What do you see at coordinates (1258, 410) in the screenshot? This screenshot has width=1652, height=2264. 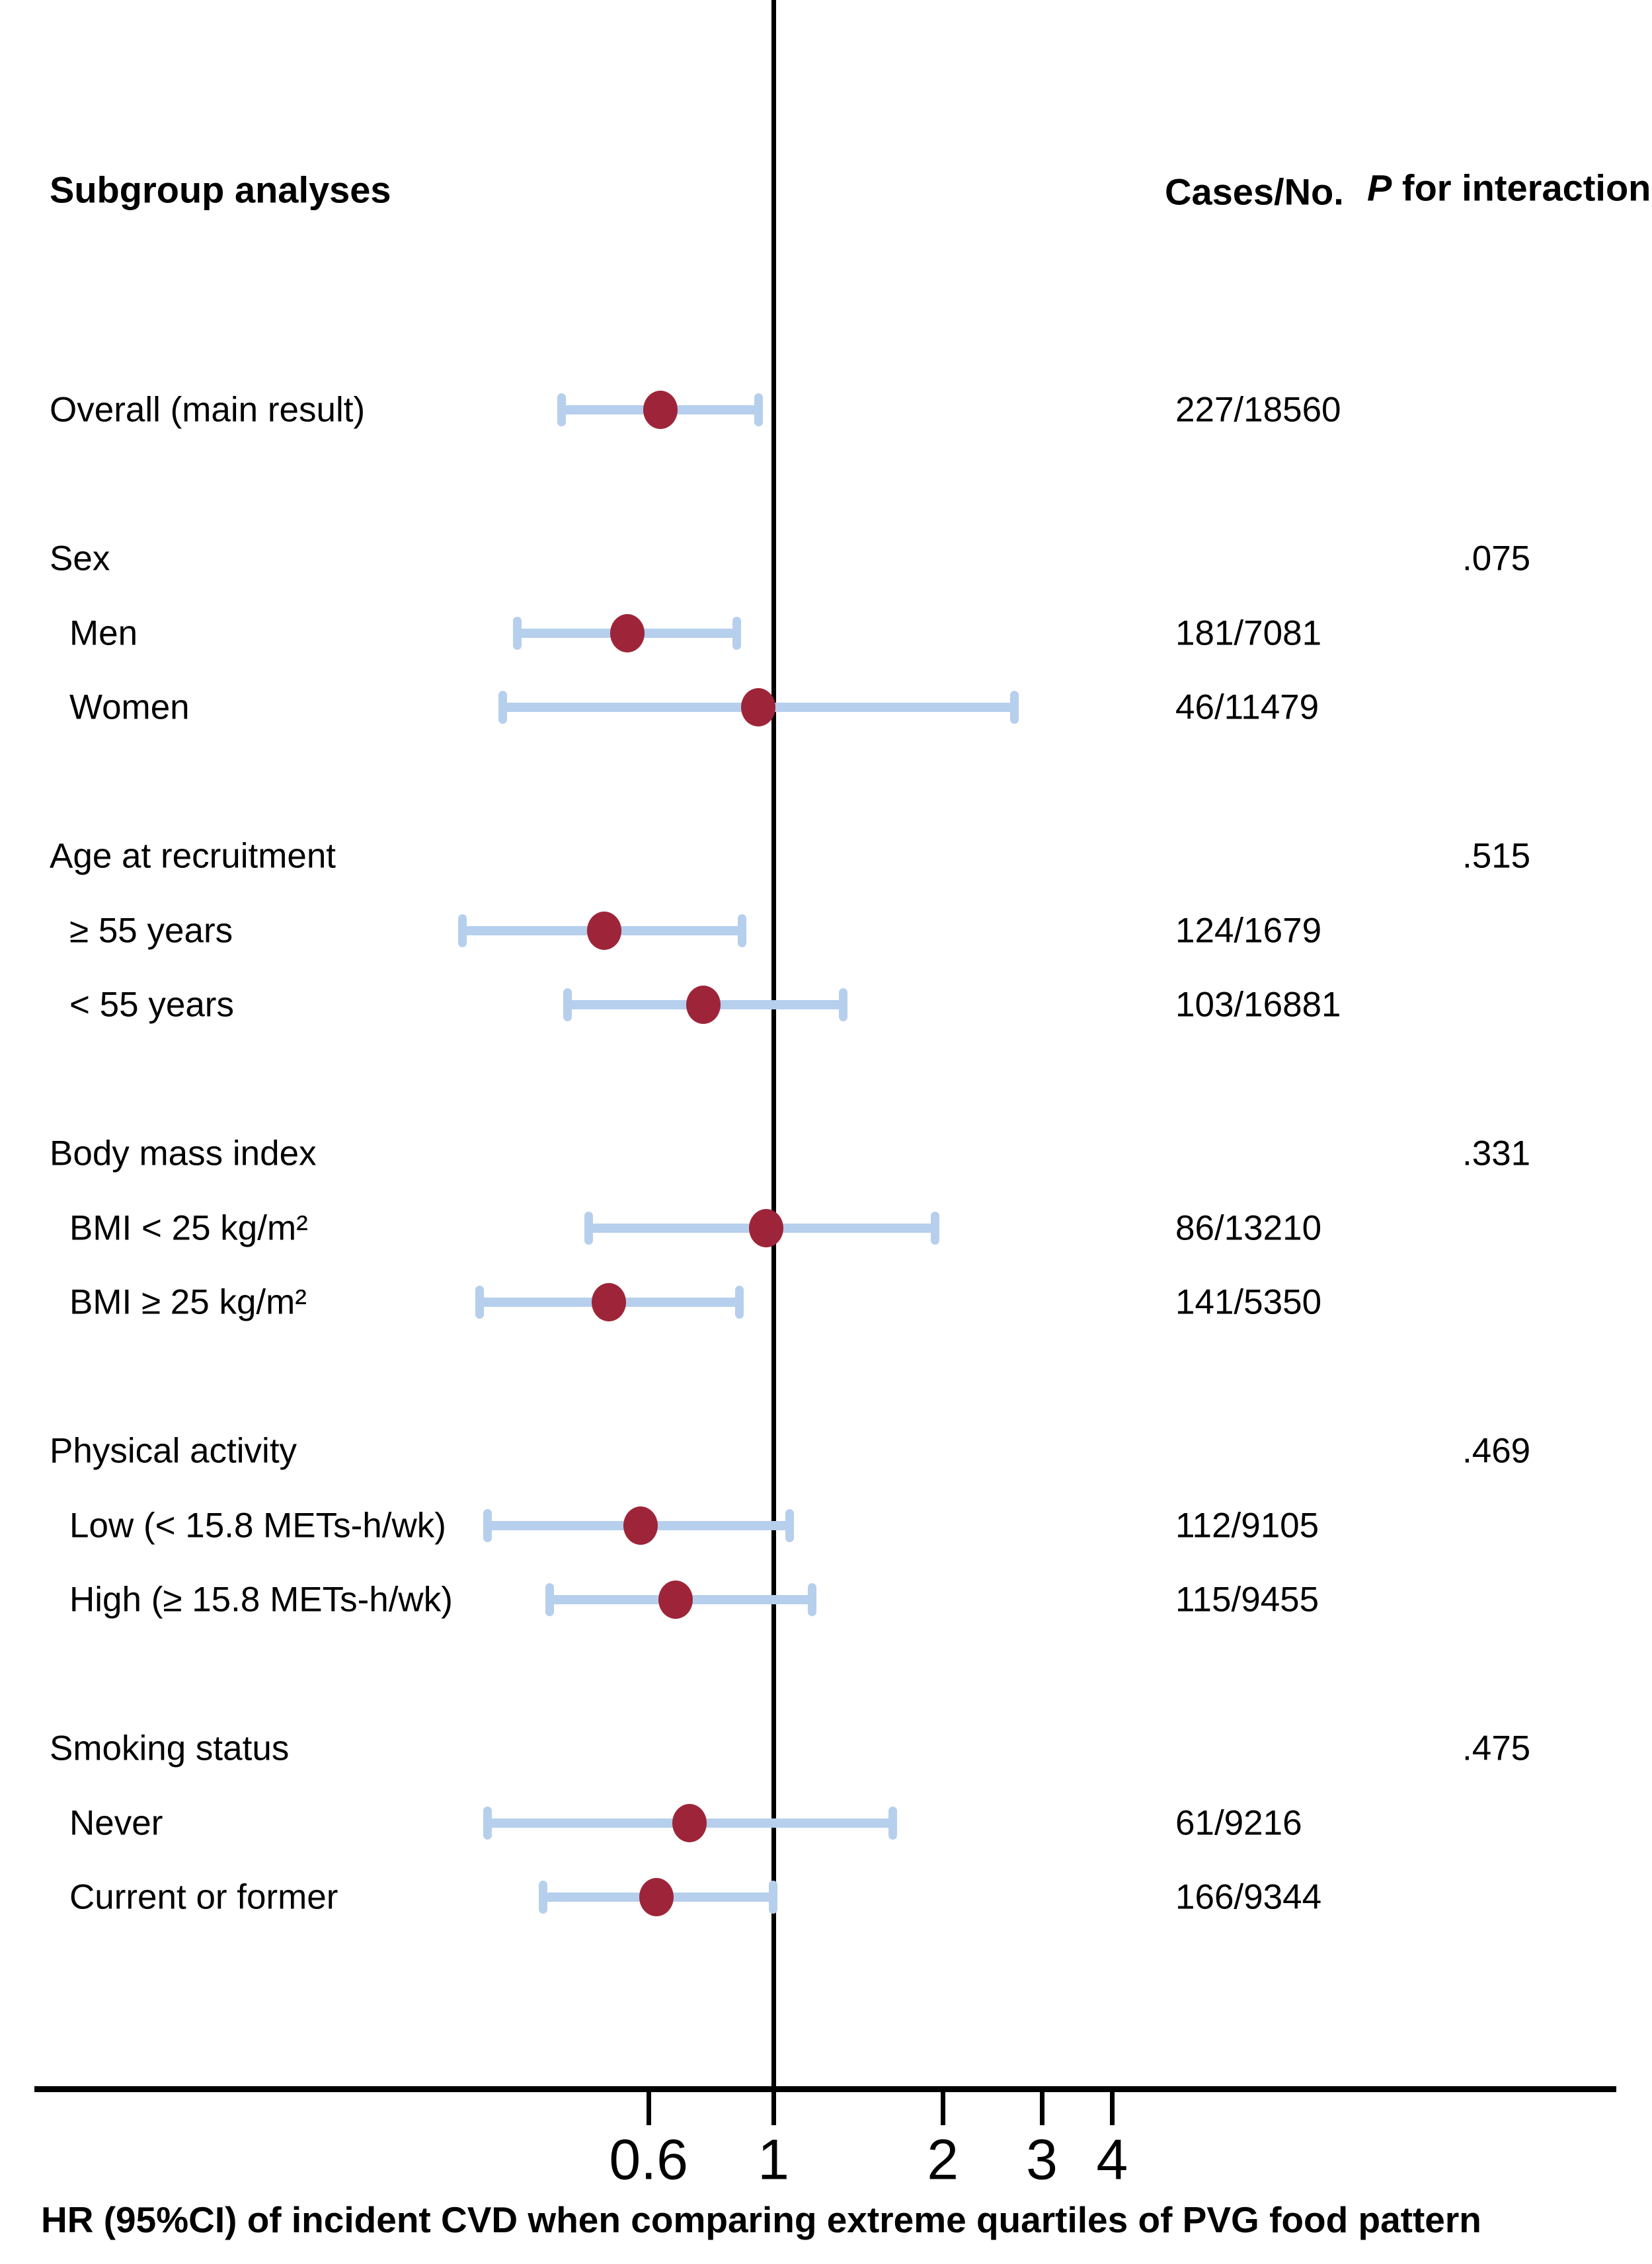 I see `cases-value: 227/18560` at bounding box center [1258, 410].